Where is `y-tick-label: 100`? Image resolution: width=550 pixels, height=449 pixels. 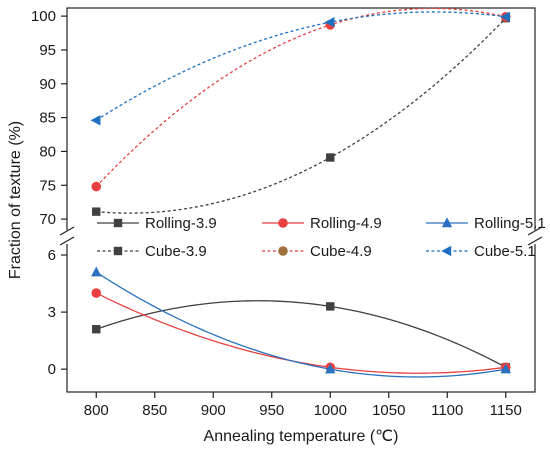 y-tick-label: 100 is located at coordinates (43, 16).